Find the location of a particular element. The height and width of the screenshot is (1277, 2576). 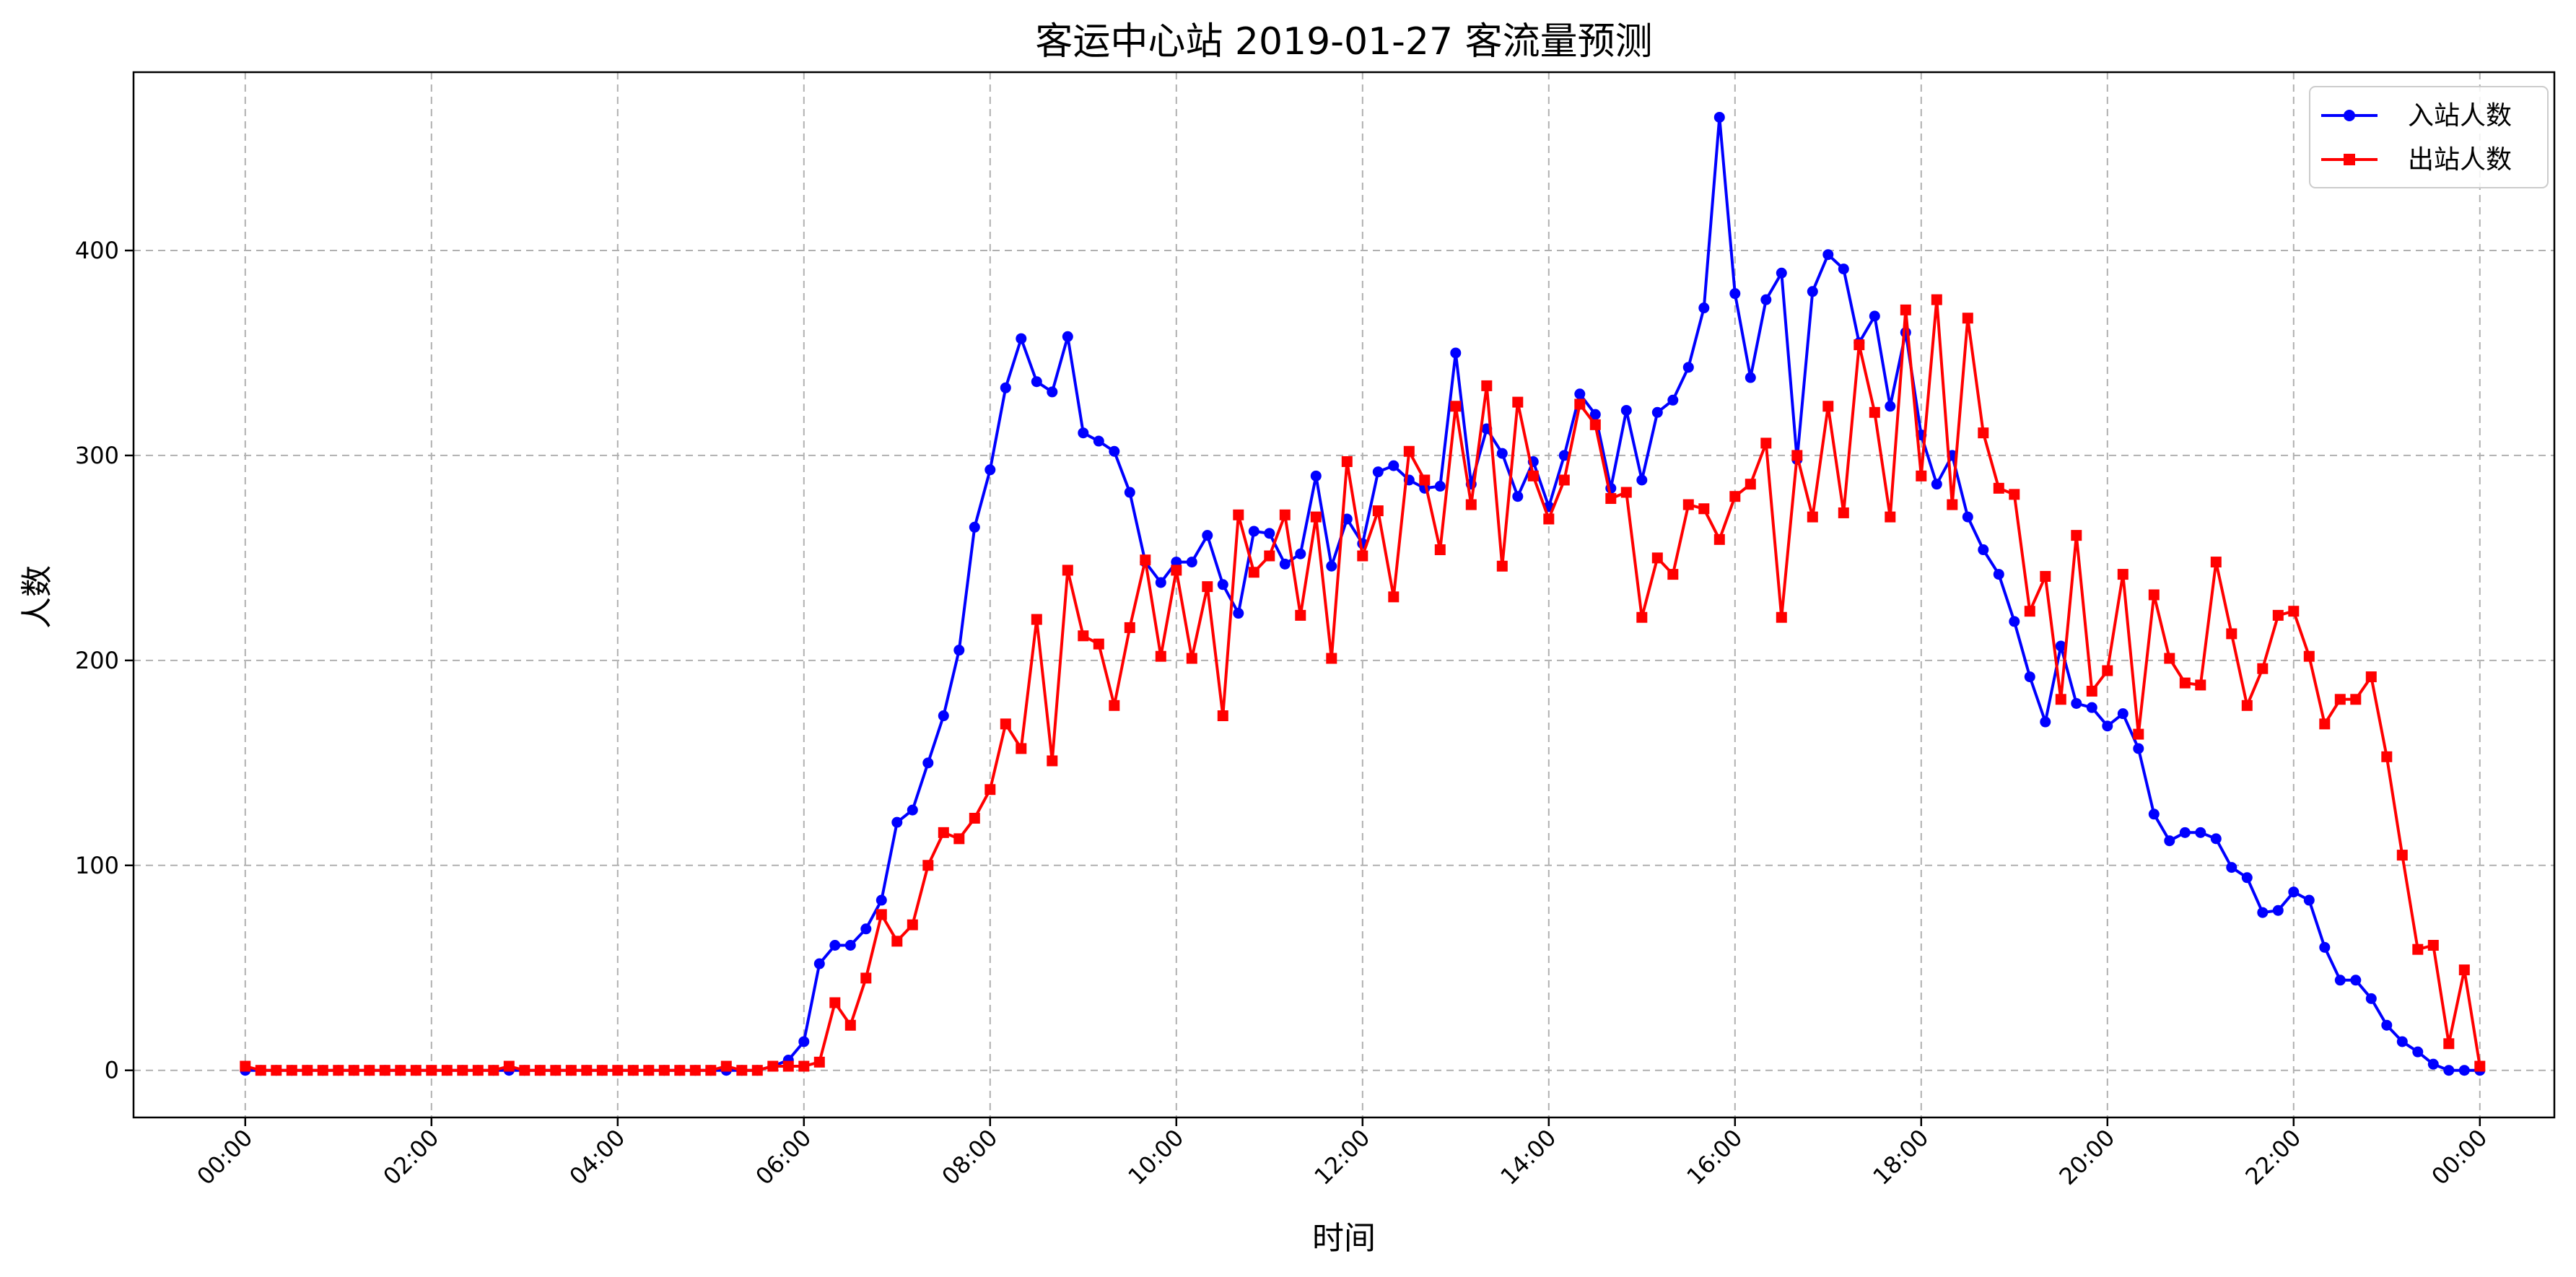

legend-marker-inbound is located at coordinates (2349, 115).